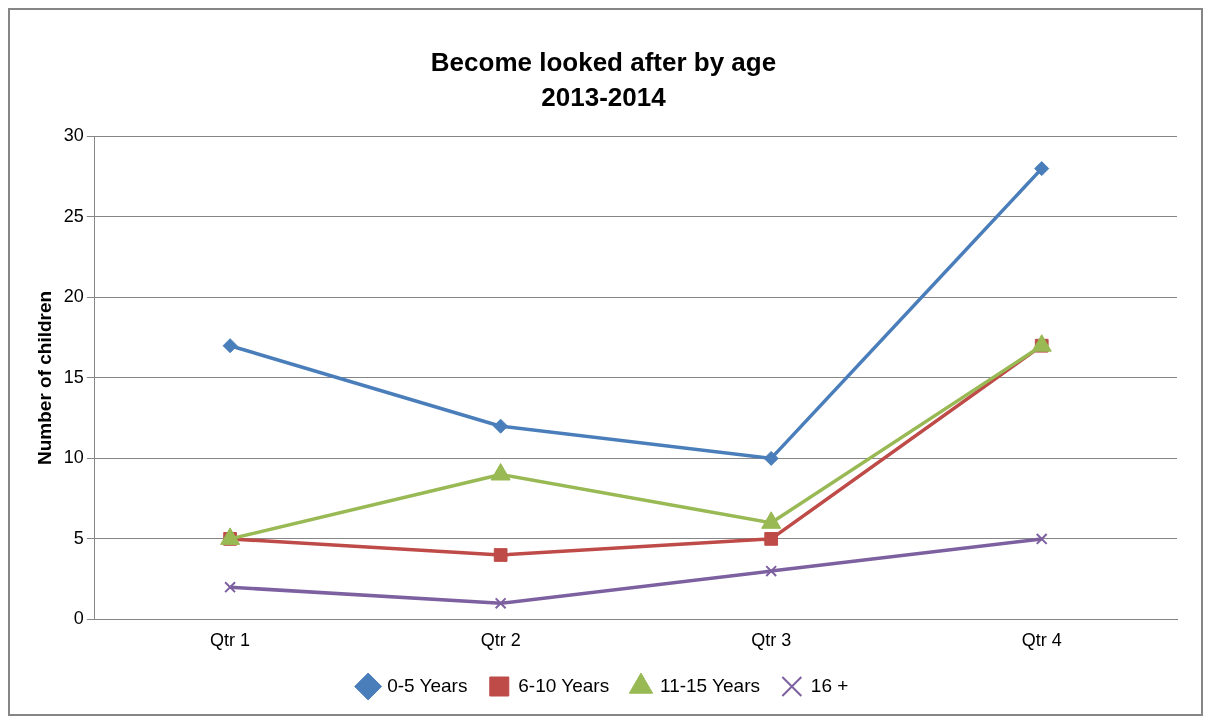 The height and width of the screenshot is (724, 1211). Describe the element at coordinates (44, 377) in the screenshot. I see `y-axis-title: Number of children` at that location.